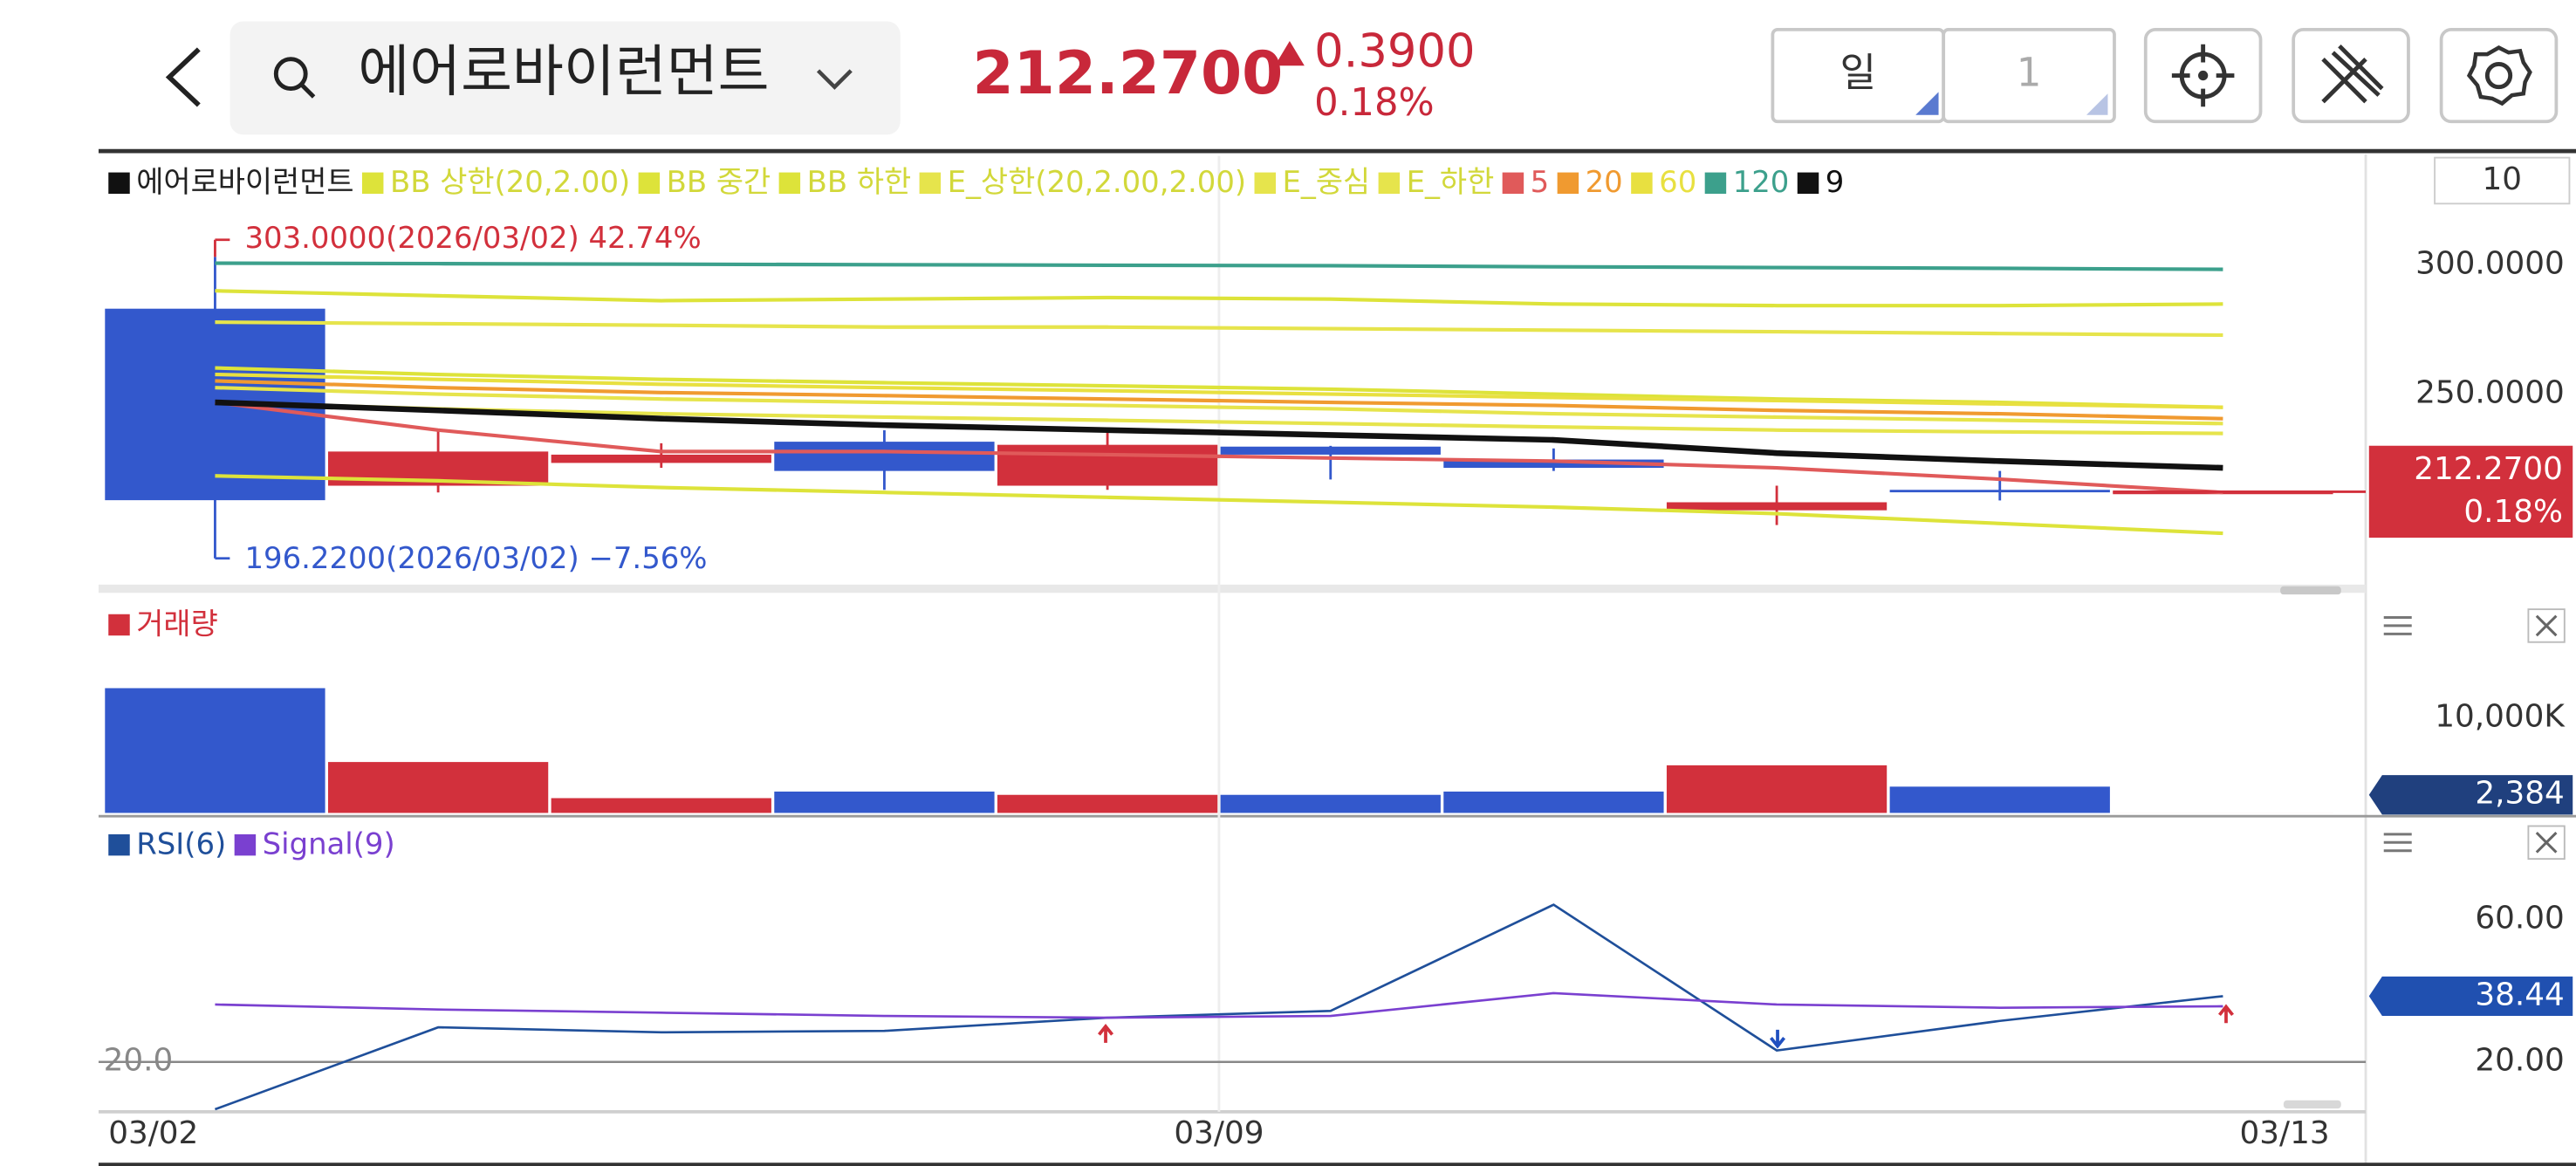 The height and width of the screenshot is (1166, 2576). Describe the element at coordinates (2470, 491) in the screenshot. I see `current-price-box` at that location.